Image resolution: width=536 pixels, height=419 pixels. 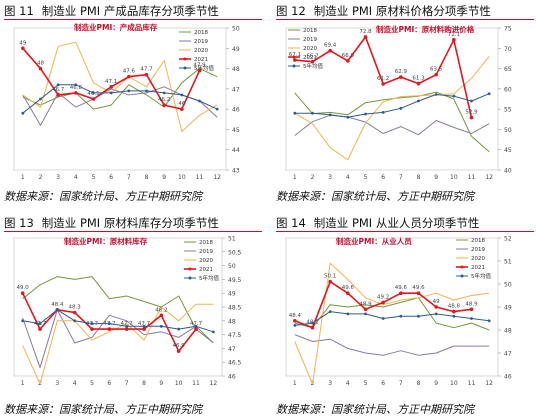 What do you see at coordinates (161, 383) in the screenshot?
I see `x-tick-label: 9` at bounding box center [161, 383].